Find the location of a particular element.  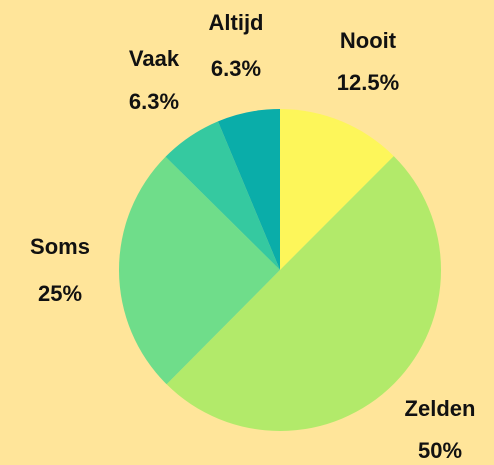

slice-value: 25% is located at coordinates (60, 293).